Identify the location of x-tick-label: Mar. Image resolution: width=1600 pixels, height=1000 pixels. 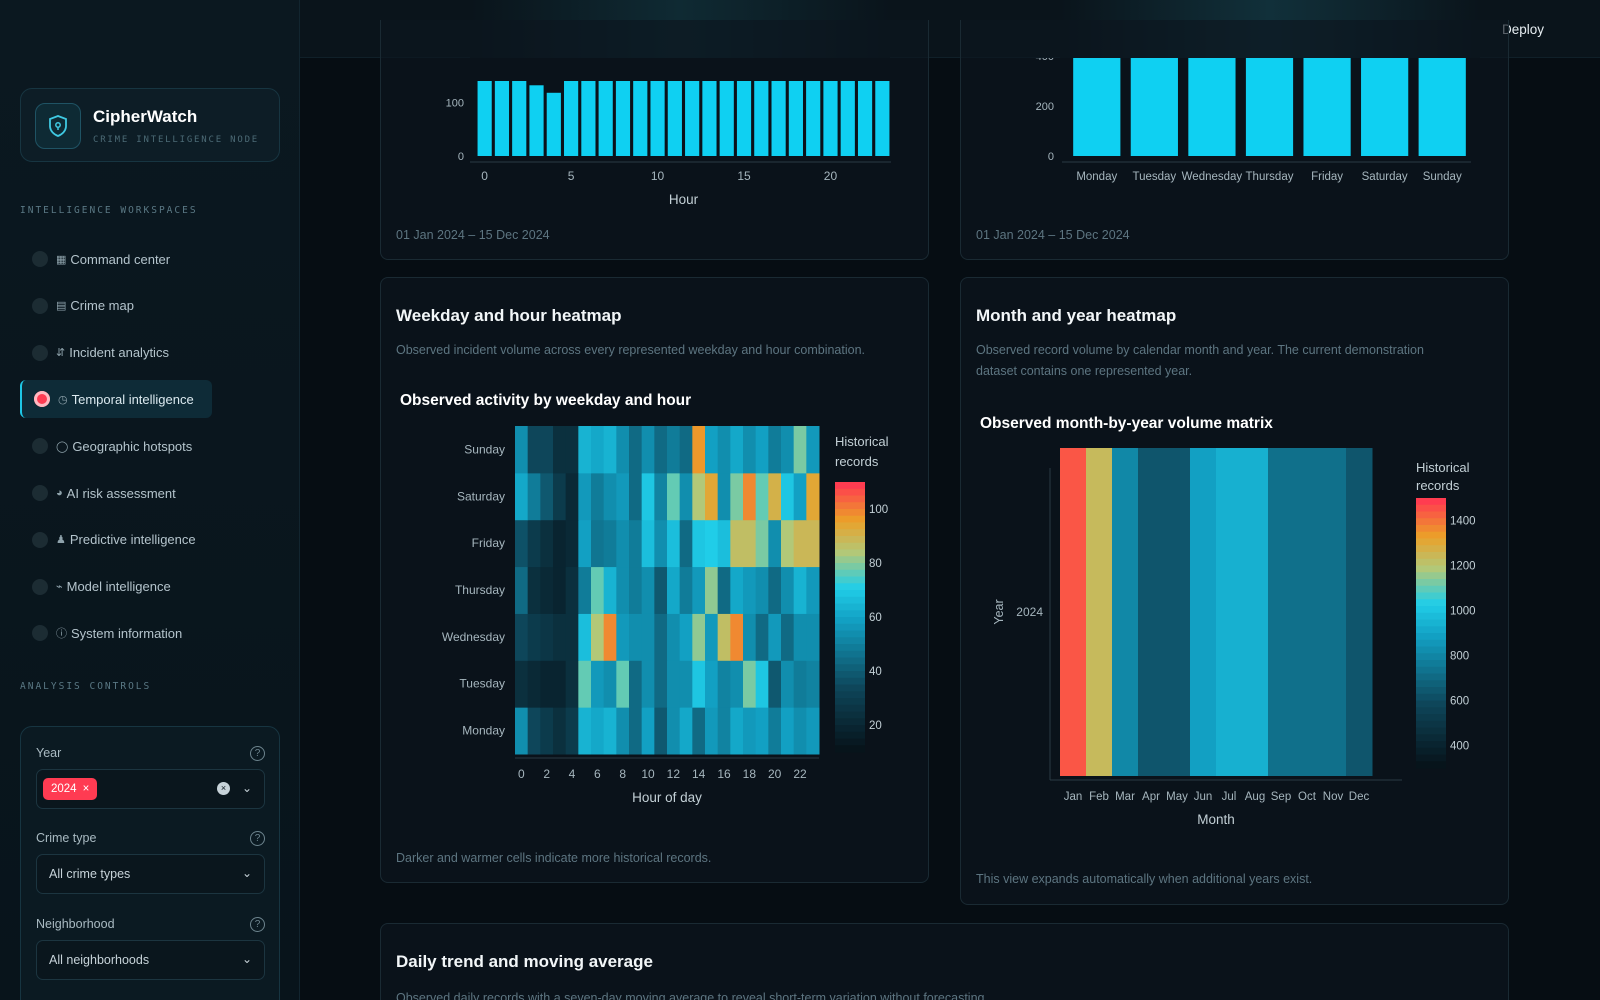
(1125, 797).